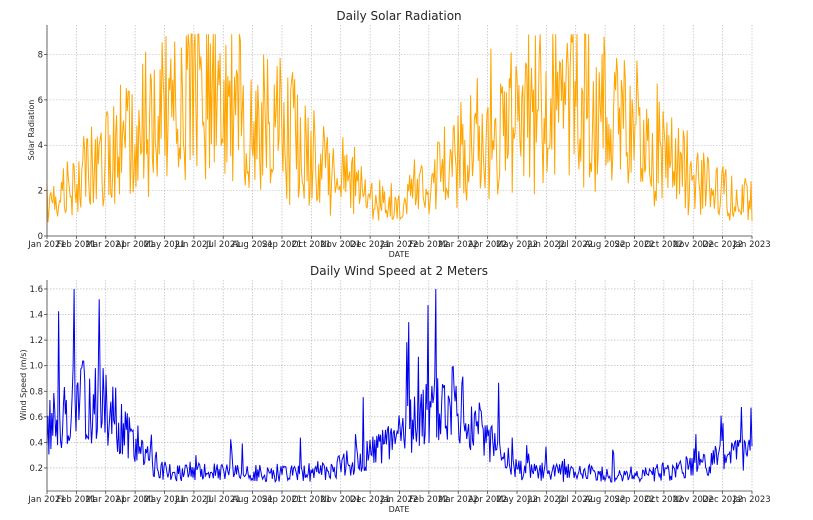 This screenshot has height=520, width=813. Describe the element at coordinates (36, 367) in the screenshot. I see `wind-y-tick-label: 1.0` at that location.